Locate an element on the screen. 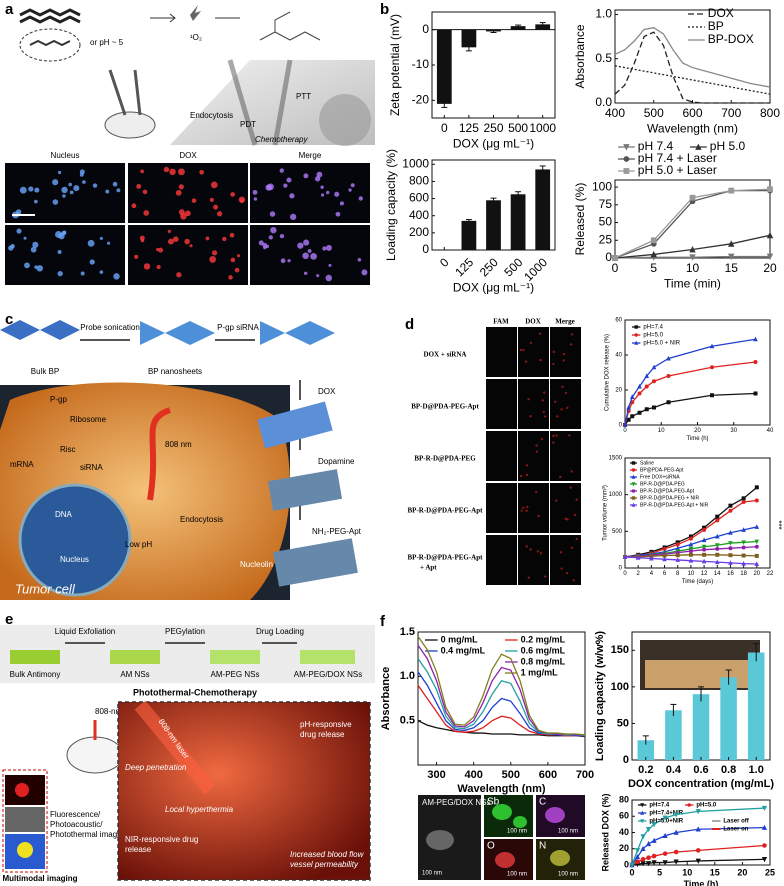 This screenshot has height=886, width=784. legend-label: pH 7.4 + Laser is located at coordinates (677, 158).